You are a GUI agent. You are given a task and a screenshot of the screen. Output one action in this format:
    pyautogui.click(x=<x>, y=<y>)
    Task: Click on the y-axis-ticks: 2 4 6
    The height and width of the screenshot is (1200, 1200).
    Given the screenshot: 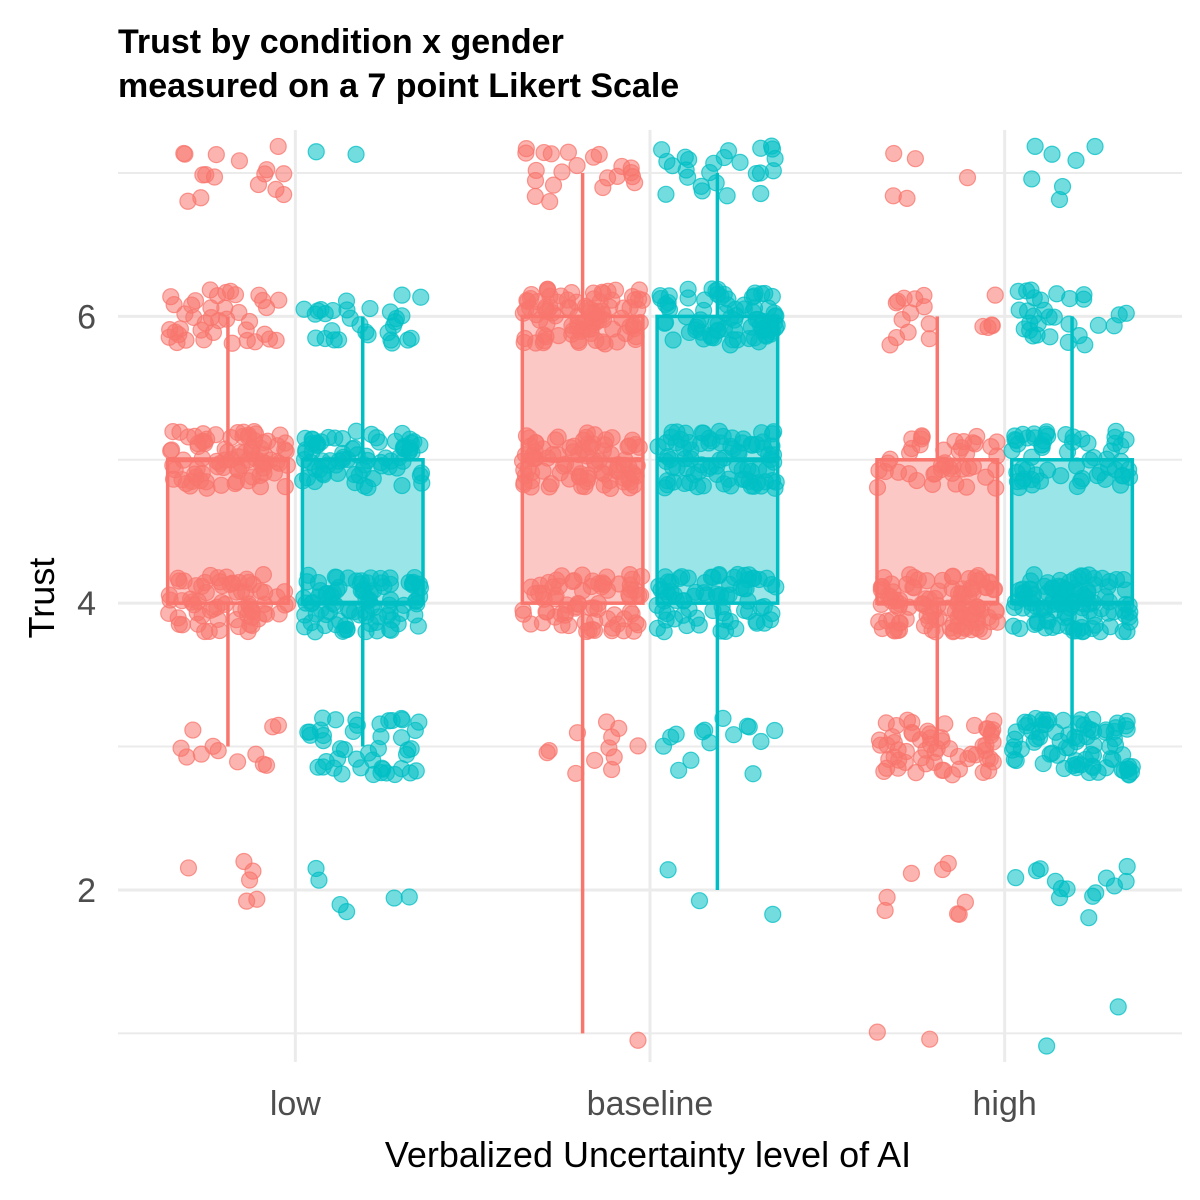 What is the action you would take?
    pyautogui.click(x=86, y=604)
    